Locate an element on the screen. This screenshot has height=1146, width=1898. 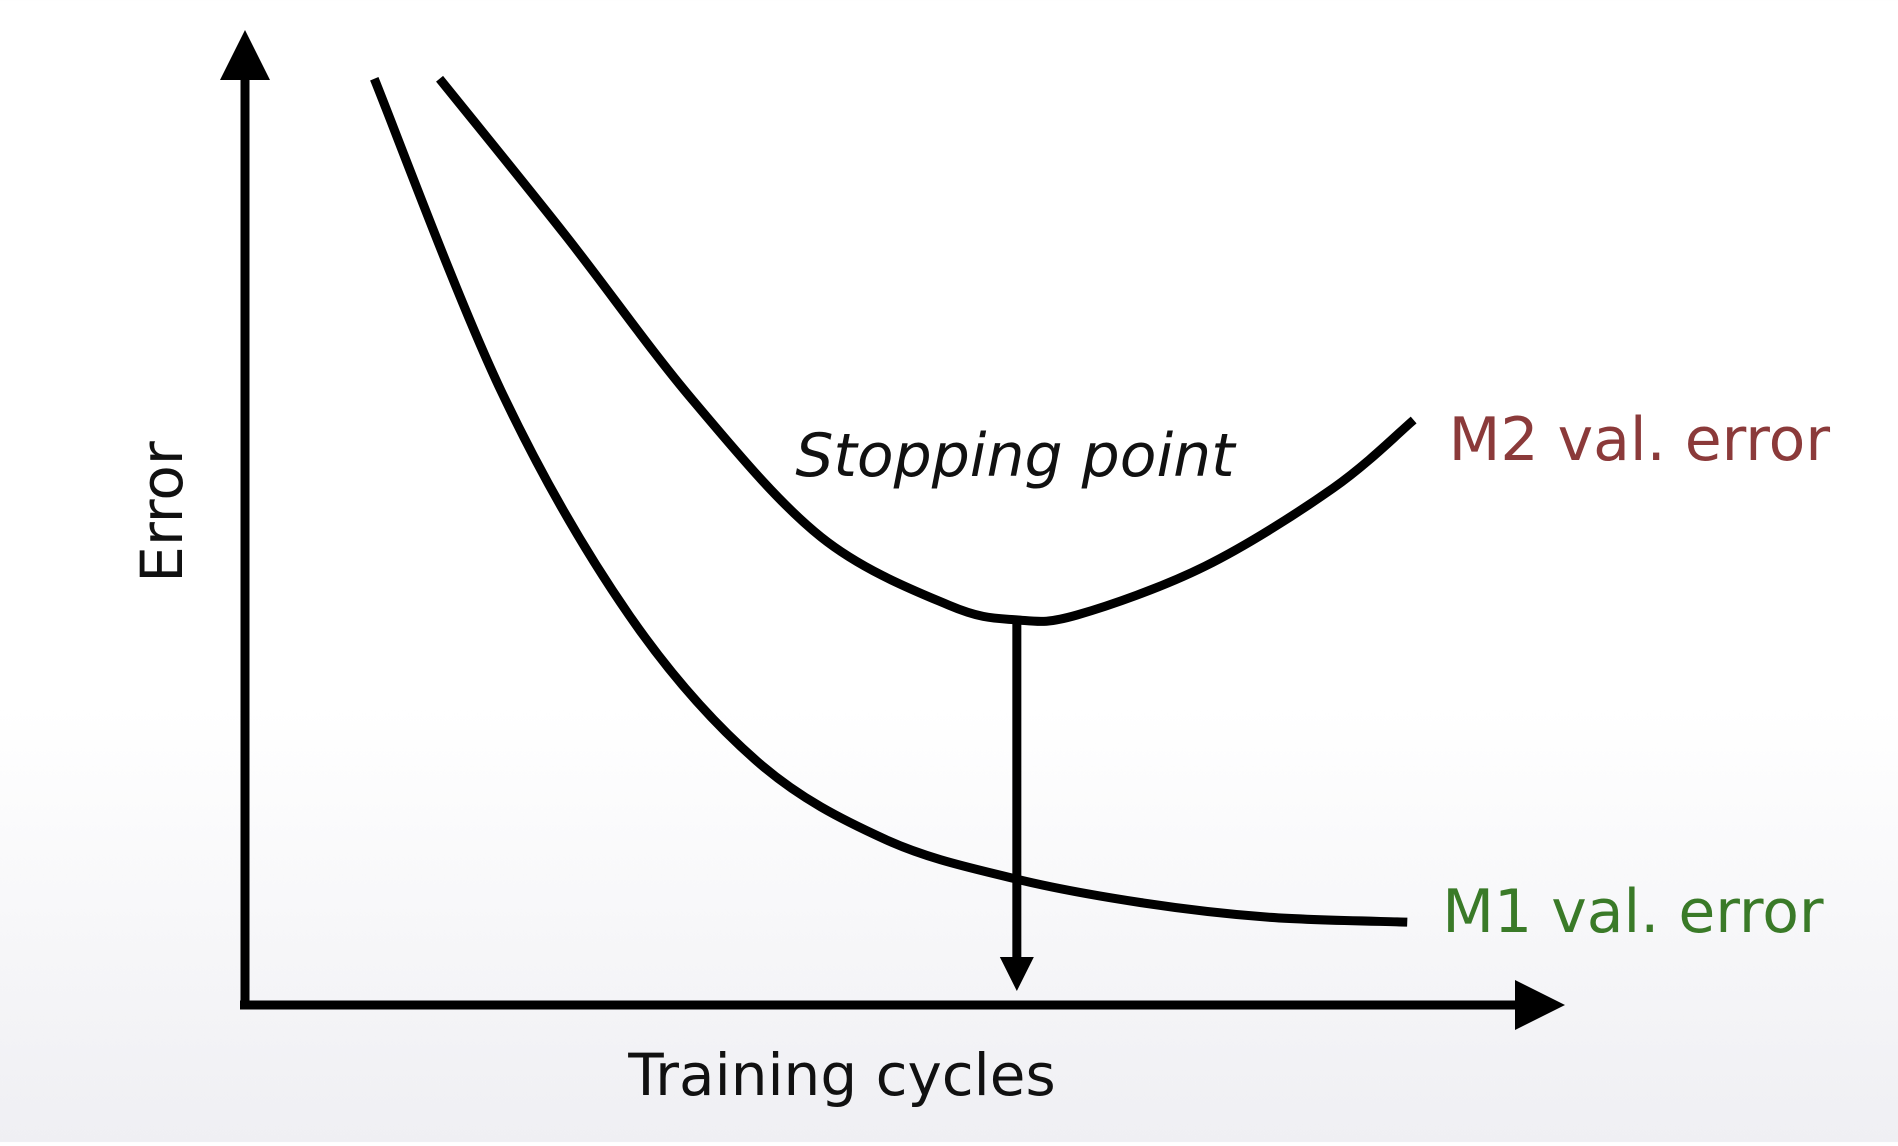
y-axis-arrowhead is located at coordinates (245, 55).